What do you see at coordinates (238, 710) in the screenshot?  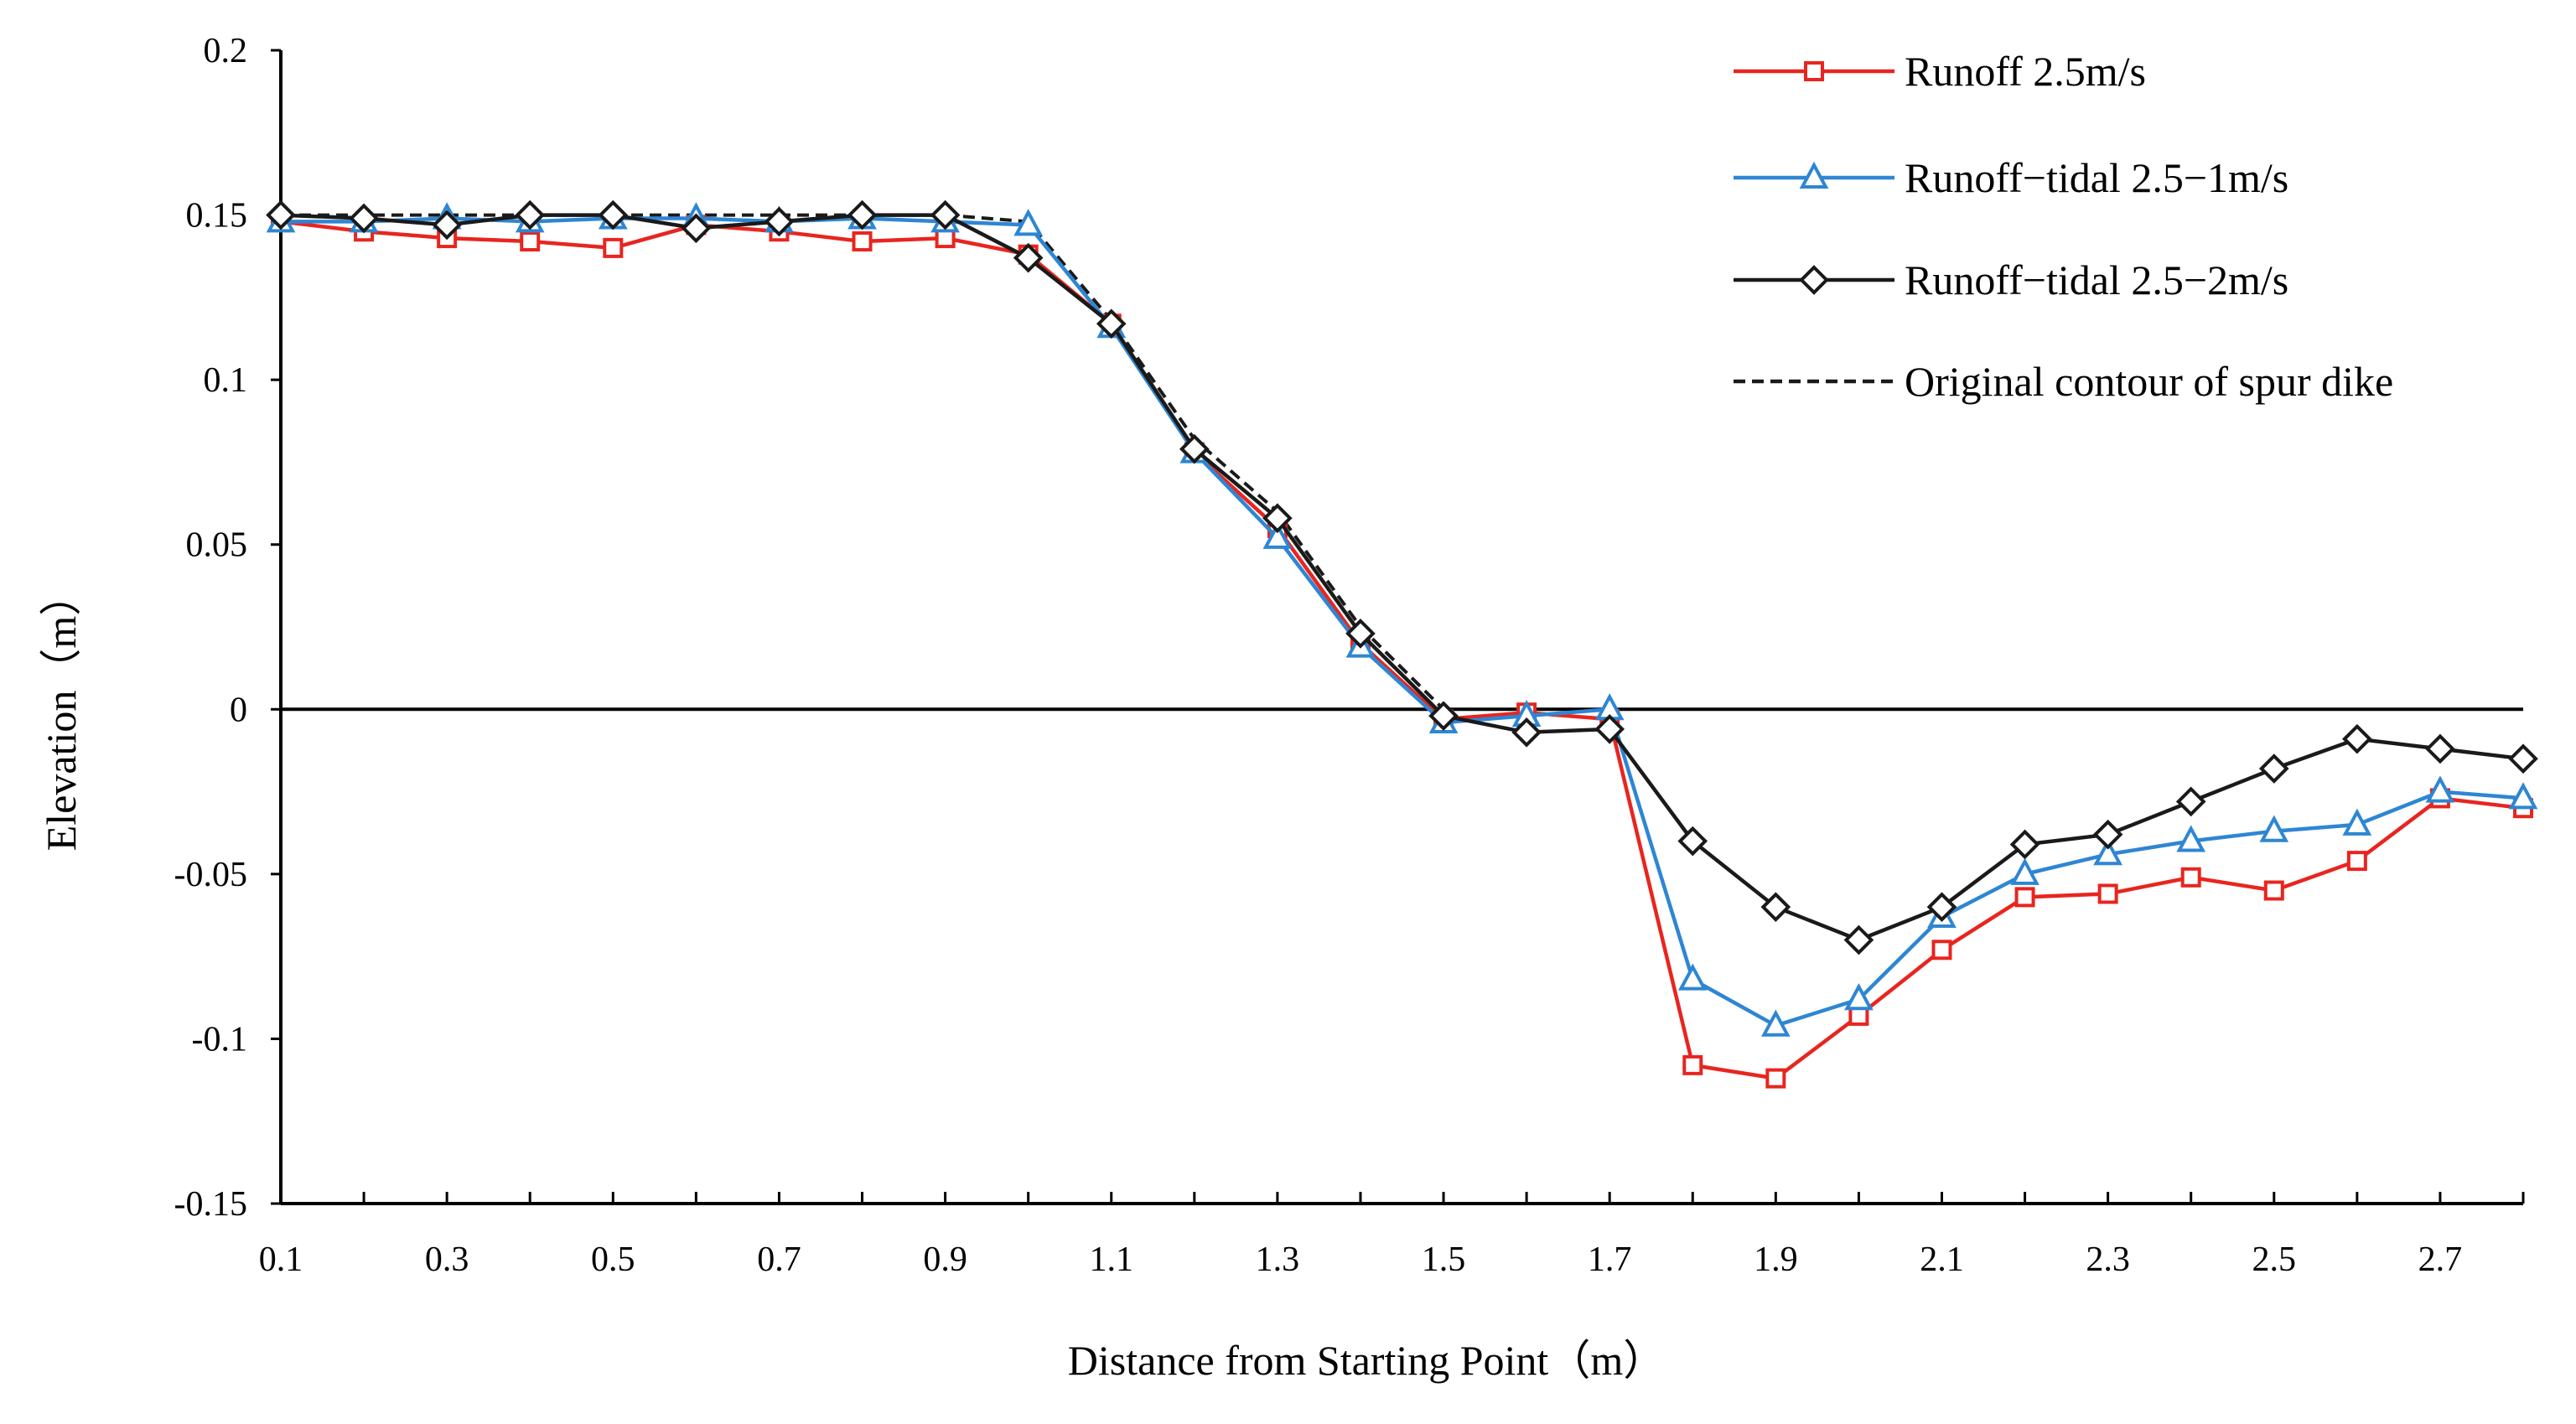 I see `y-tick-label: 0` at bounding box center [238, 710].